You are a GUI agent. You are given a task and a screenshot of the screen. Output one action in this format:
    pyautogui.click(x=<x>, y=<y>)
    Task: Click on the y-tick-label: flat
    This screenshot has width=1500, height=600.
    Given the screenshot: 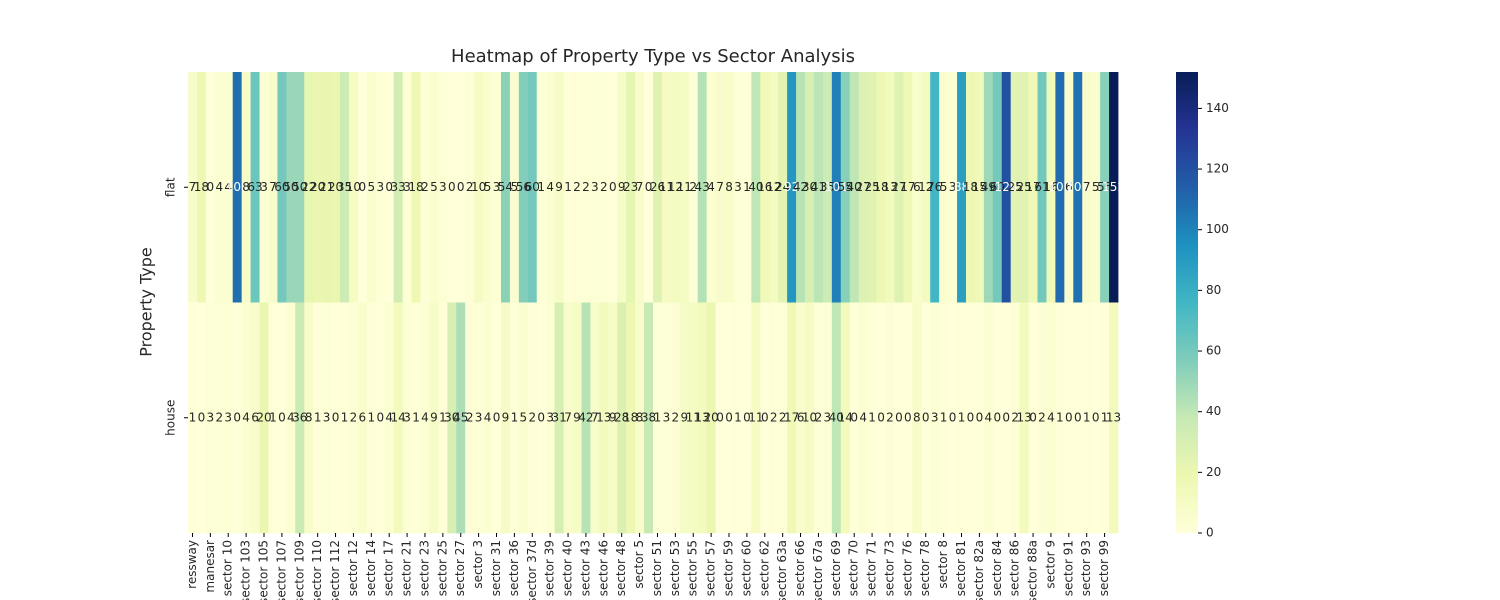 What is the action you would take?
    pyautogui.click(x=171, y=187)
    